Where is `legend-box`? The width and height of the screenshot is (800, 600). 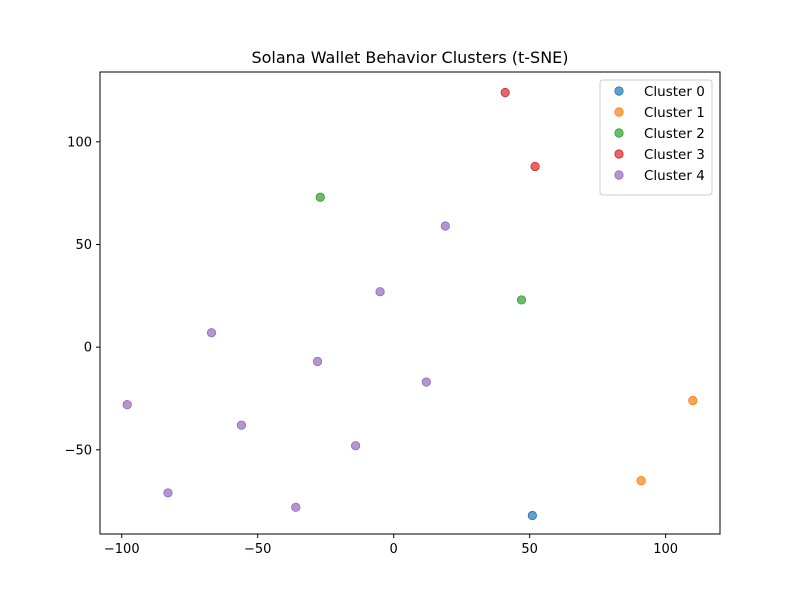
legend-box is located at coordinates (656, 137).